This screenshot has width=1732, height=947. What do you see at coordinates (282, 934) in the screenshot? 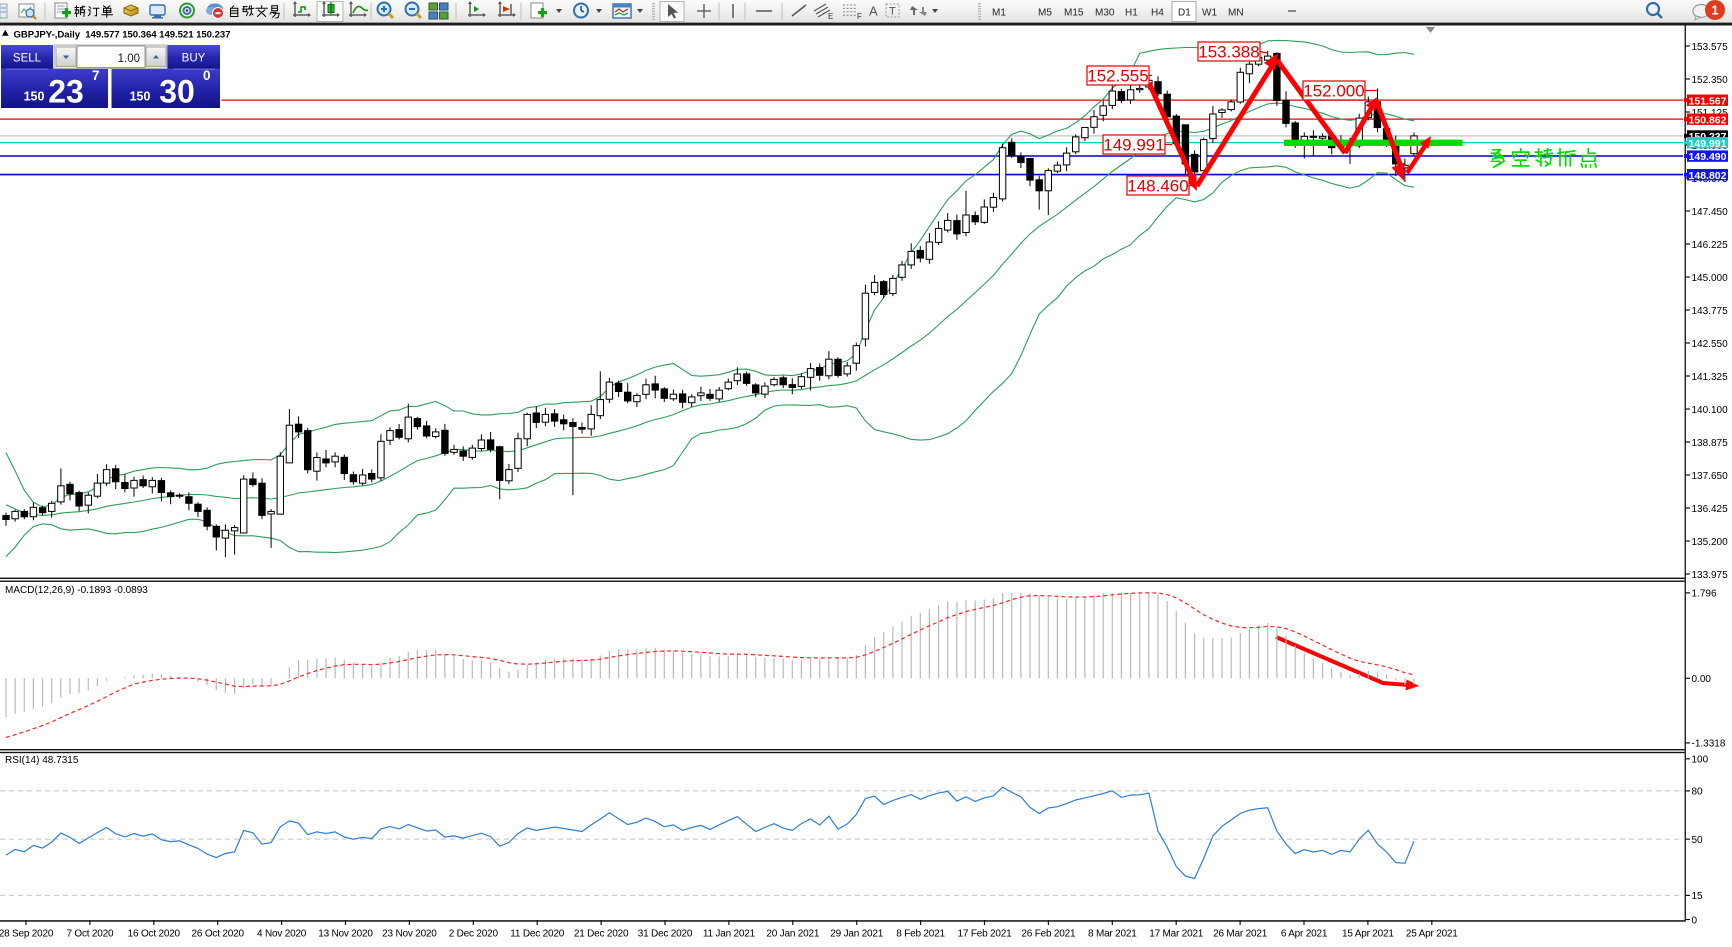
I see `svg-text: 4 Nov 2020` at bounding box center [282, 934].